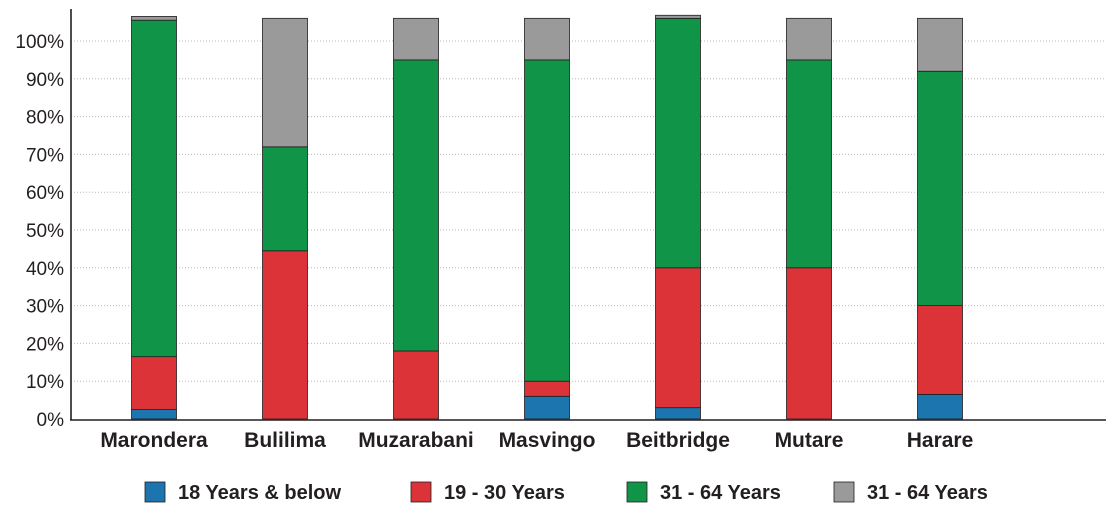 Image resolution: width=1118 pixels, height=505 pixels. Describe the element at coordinates (809, 440) in the screenshot. I see `x-category-label: Mutare` at that location.